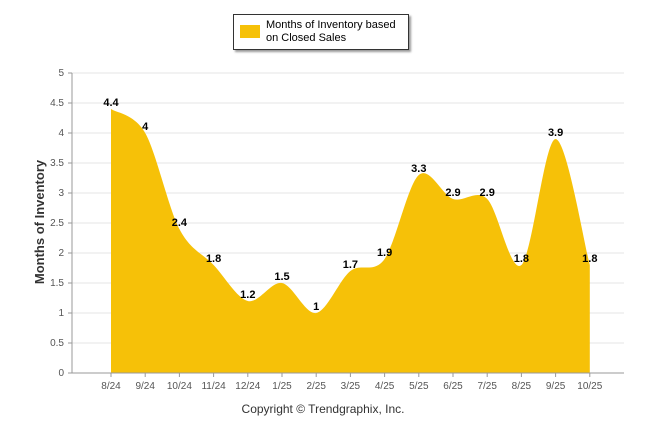 This screenshot has width=646, height=434. Describe the element at coordinates (57, 223) in the screenshot. I see `y-tick-label: 2.5` at that location.